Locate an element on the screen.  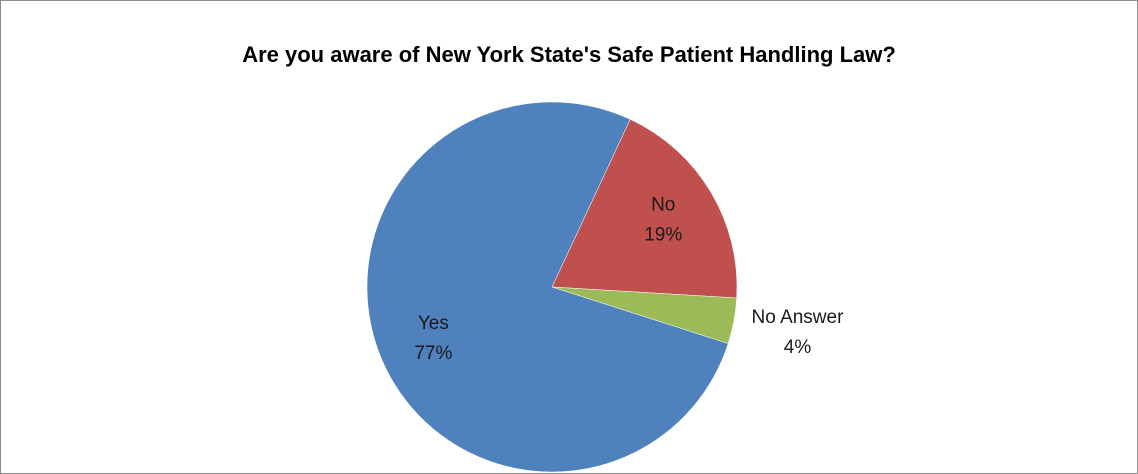
slice-value-label: 77% is located at coordinates (433, 353).